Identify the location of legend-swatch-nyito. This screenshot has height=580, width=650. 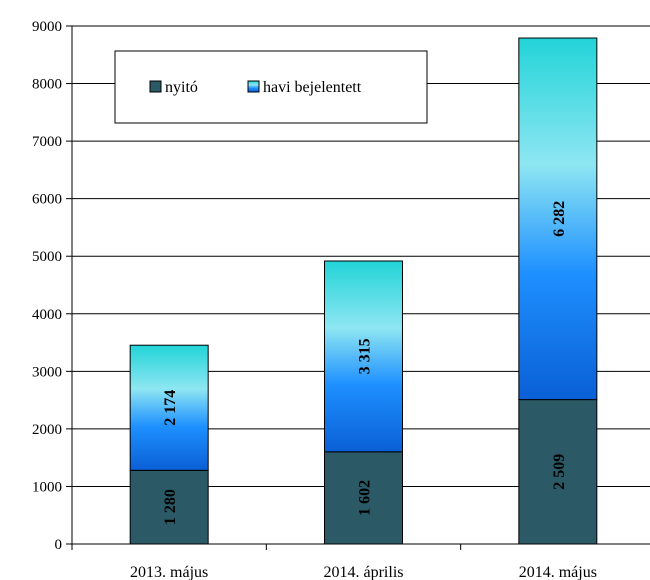
(155, 86).